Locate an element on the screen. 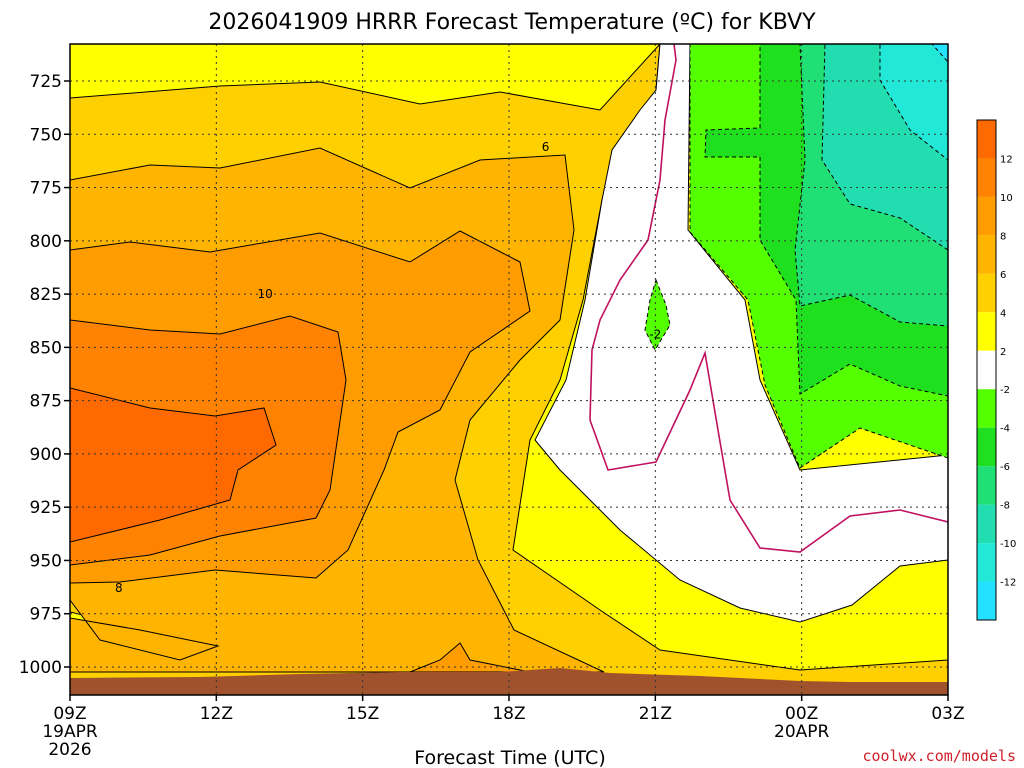  y-tick-label: 725 is located at coordinates (46, 82).